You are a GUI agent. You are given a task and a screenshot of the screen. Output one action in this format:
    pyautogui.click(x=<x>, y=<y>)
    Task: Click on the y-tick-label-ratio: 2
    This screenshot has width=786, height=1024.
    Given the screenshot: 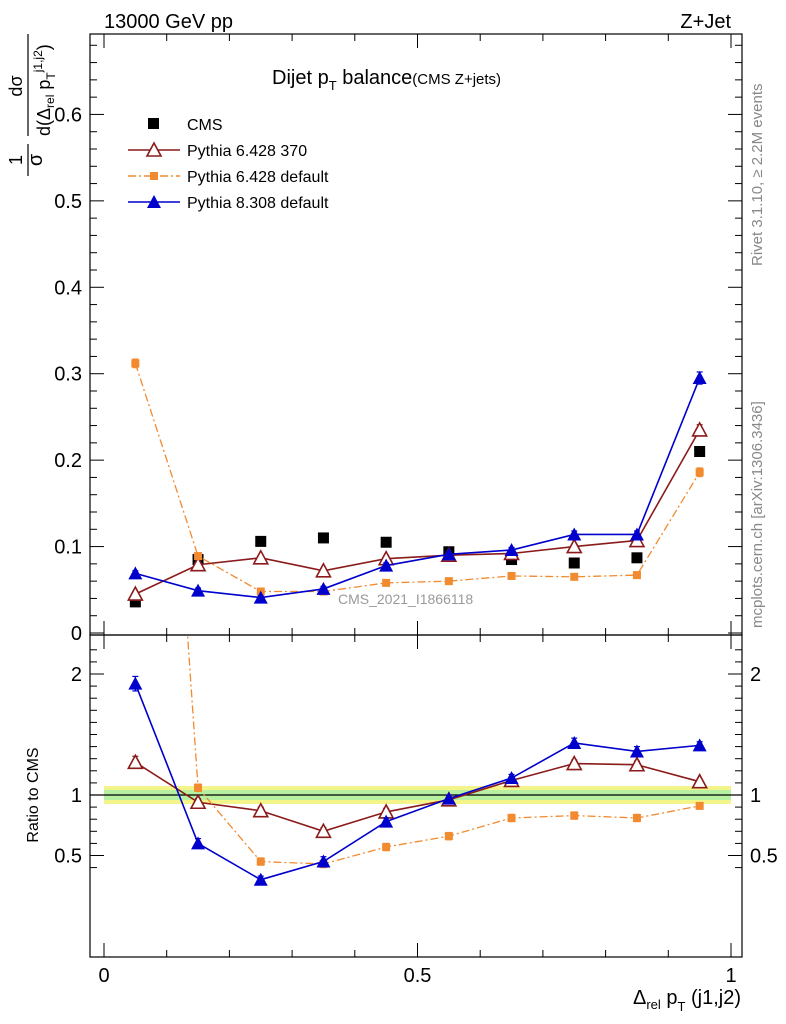 What is the action you would take?
    pyautogui.click(x=76, y=675)
    